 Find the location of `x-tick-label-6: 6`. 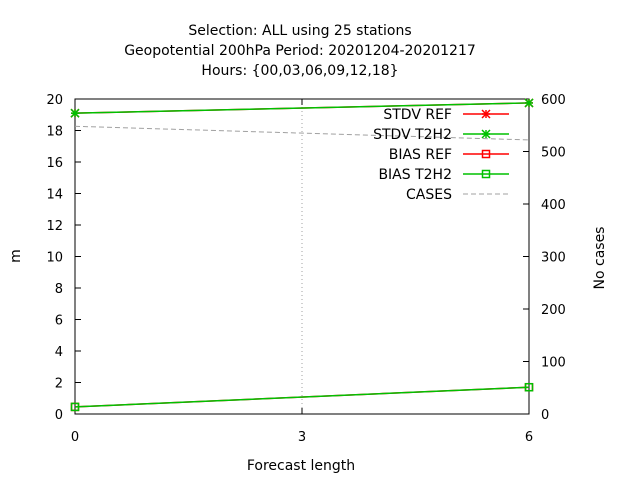

x-tick-label-6: 6 is located at coordinates (529, 437).